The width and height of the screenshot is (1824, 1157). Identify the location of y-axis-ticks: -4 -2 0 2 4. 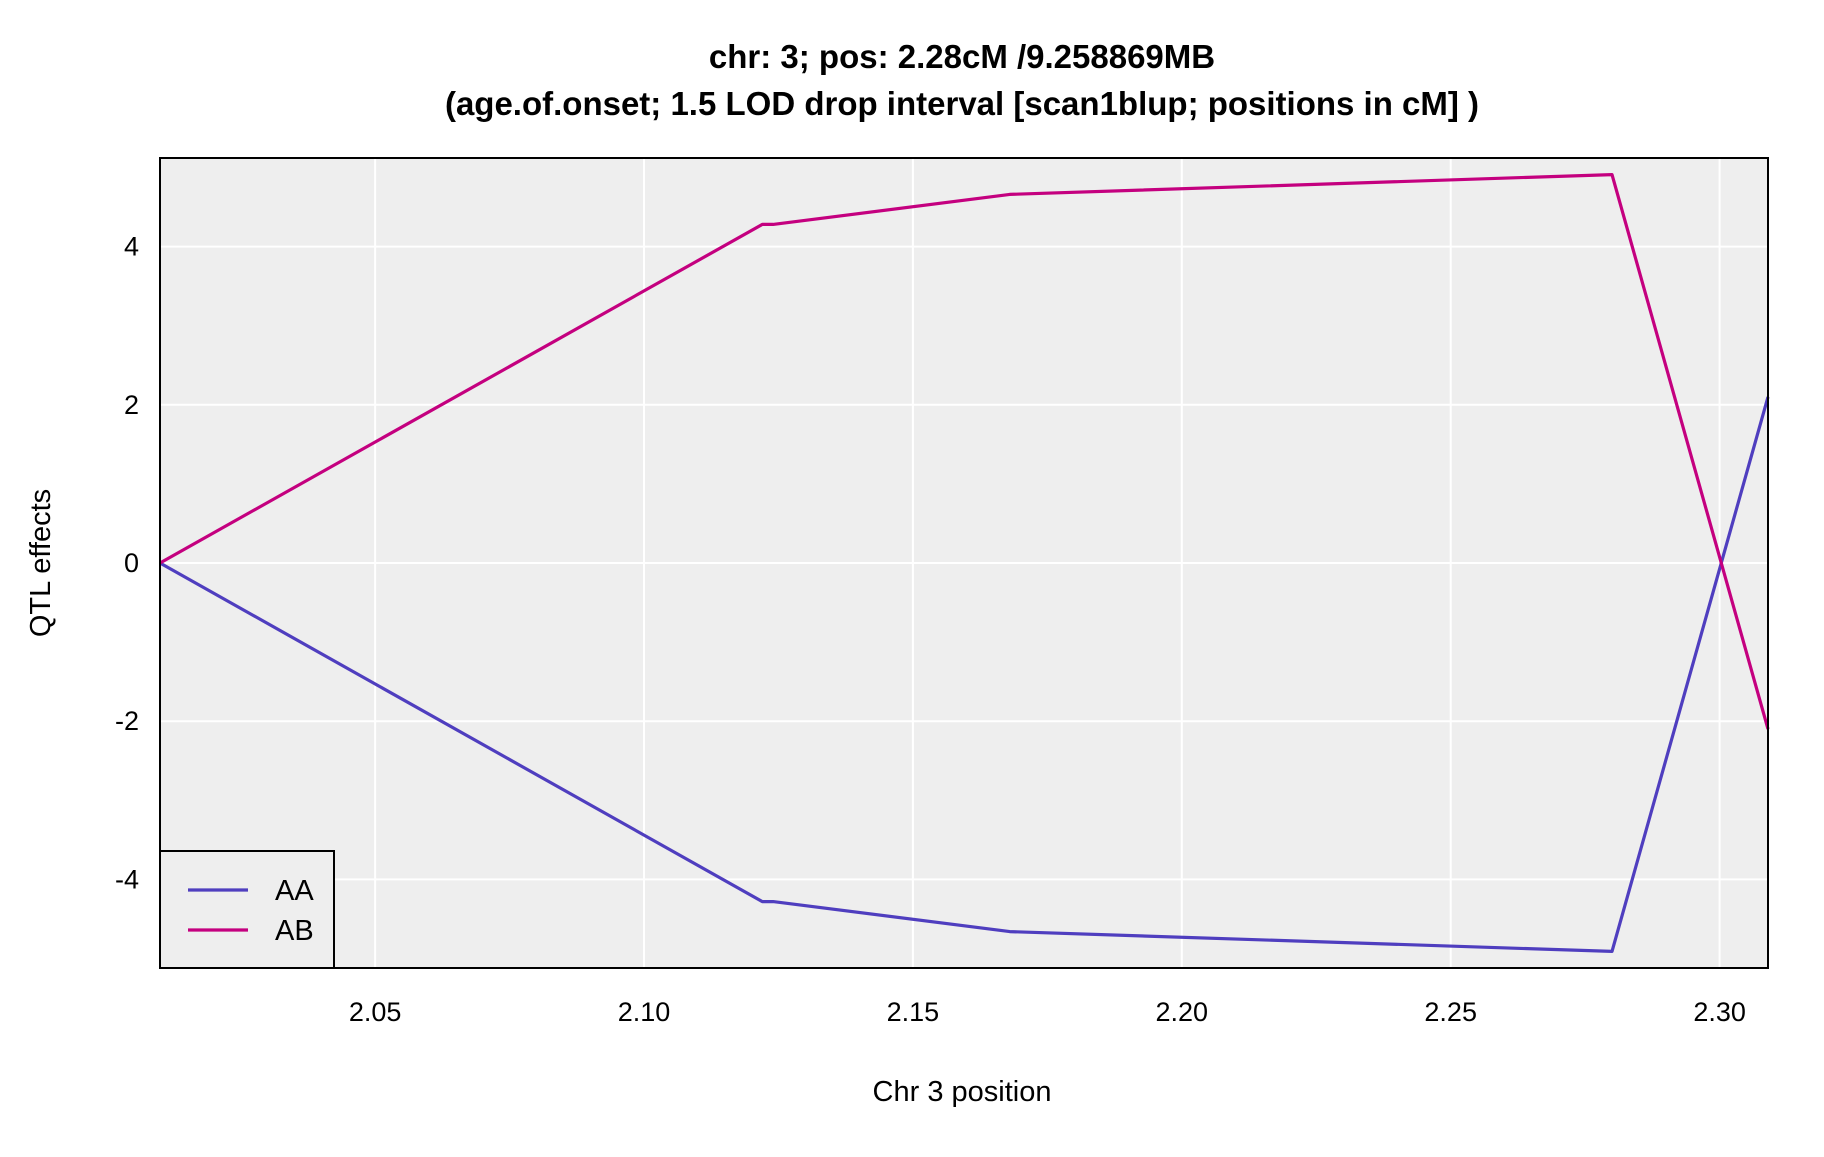
(127, 563).